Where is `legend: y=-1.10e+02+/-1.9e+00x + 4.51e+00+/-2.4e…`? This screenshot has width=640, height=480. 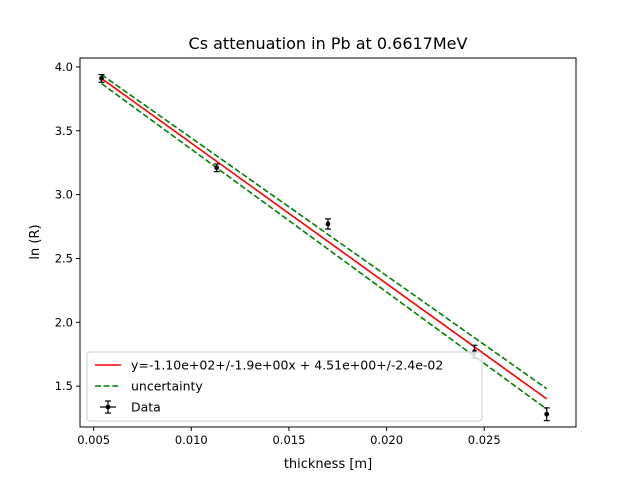
legend: y=-1.10e+02+/-1.9e+00x + 4.51e+00+/-2.4e… is located at coordinates (284, 386).